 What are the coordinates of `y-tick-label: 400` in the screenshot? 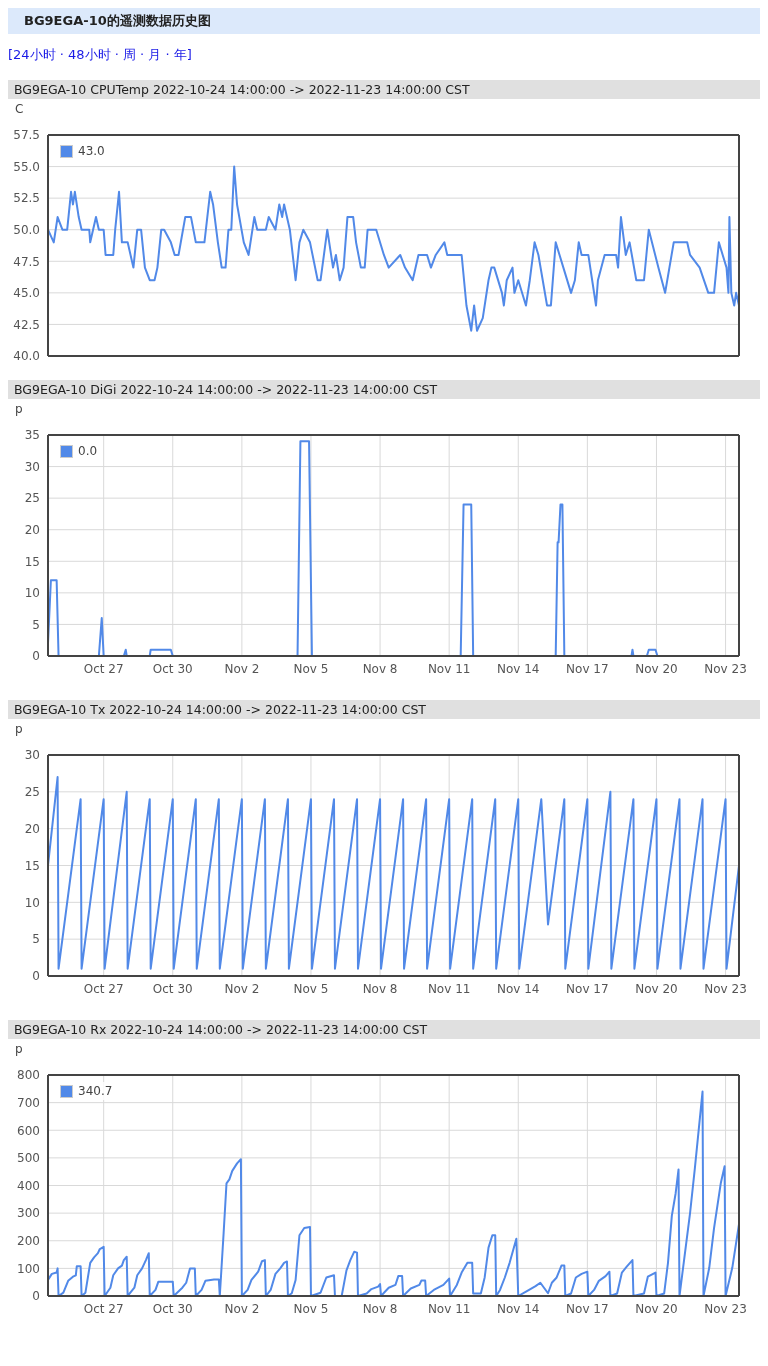 It's located at (28, 1185).